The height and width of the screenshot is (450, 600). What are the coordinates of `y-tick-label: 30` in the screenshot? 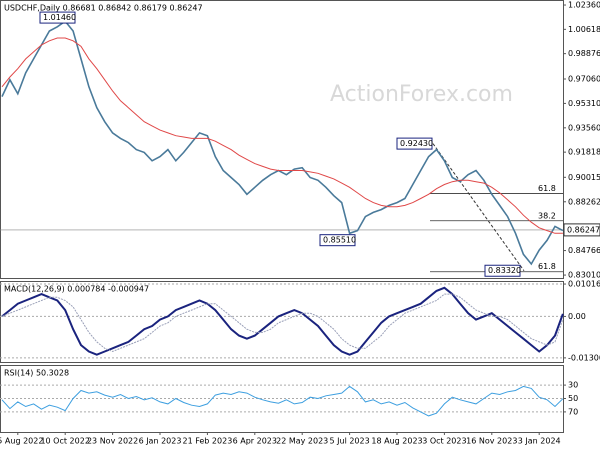 It's located at (573, 385).